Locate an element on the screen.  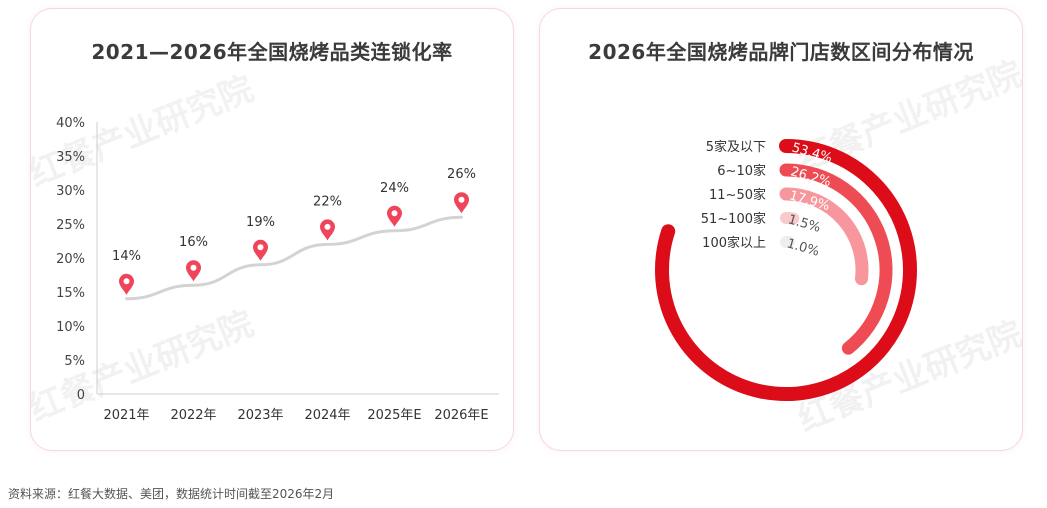
y-tick-label: 5% is located at coordinates (74, 361).